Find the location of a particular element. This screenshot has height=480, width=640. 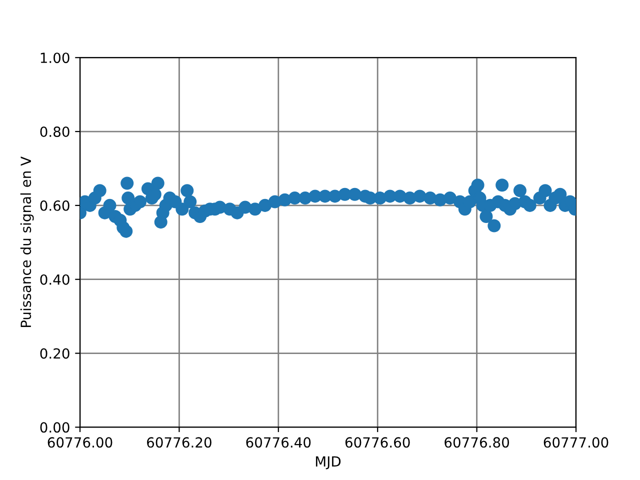

x-tick-label: 60777.00 is located at coordinates (576, 442).